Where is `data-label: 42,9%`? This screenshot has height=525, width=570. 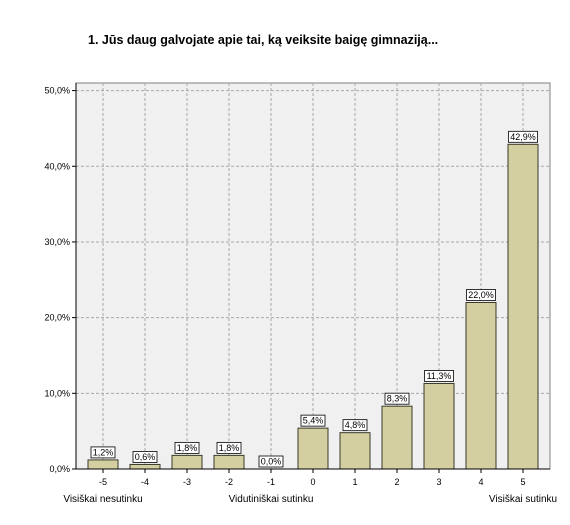
data-label: 42,9% is located at coordinates (523, 137).